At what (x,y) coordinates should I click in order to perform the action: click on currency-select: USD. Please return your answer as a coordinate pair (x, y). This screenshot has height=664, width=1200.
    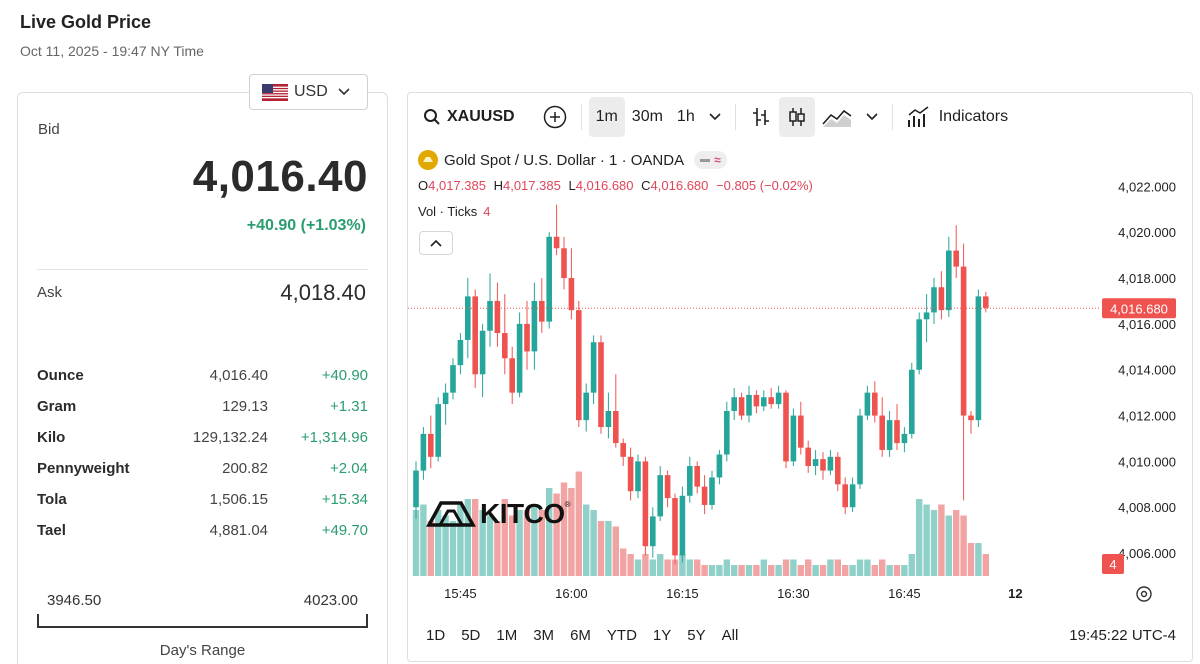
    Looking at the image, I should click on (308, 92).